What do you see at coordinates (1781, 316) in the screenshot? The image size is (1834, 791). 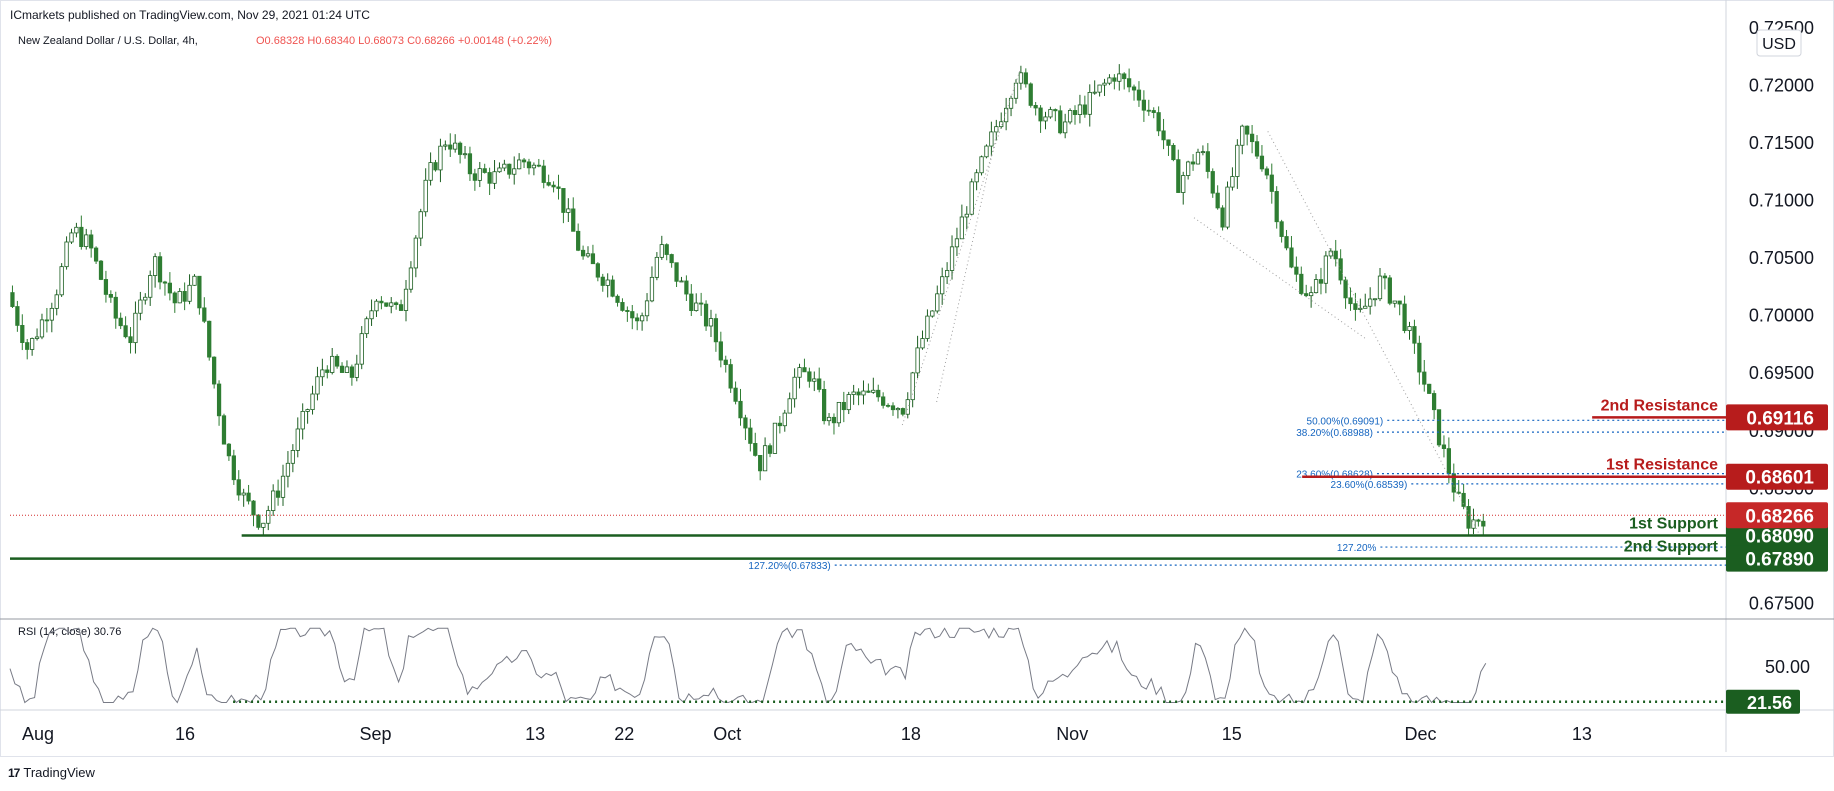 I see `price-tick-label: 0.70000` at bounding box center [1781, 316].